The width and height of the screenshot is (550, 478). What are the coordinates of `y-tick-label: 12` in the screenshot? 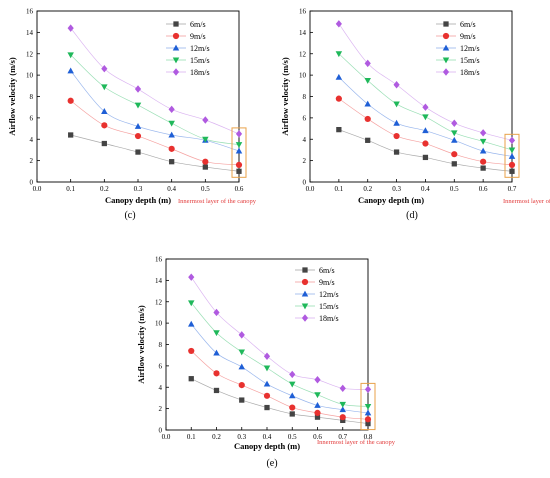 It's located at (303, 54).